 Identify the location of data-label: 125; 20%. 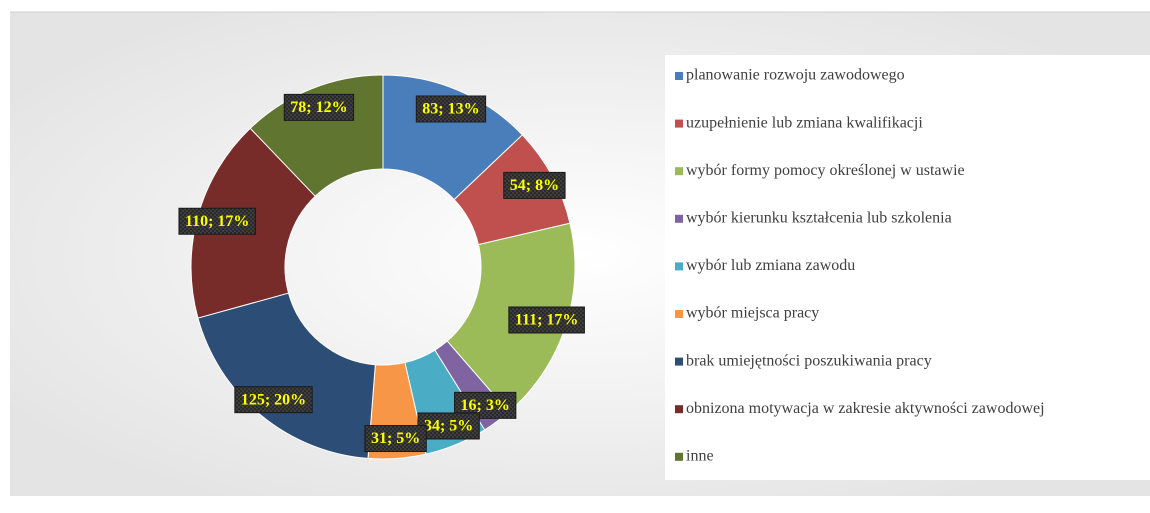
(273, 400).